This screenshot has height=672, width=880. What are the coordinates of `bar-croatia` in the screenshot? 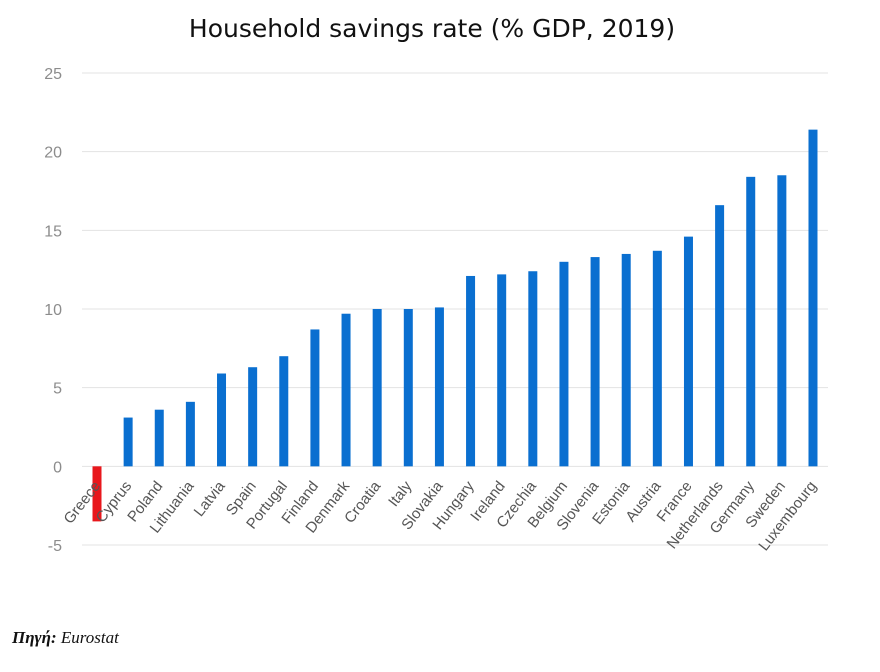 It's located at (377, 388).